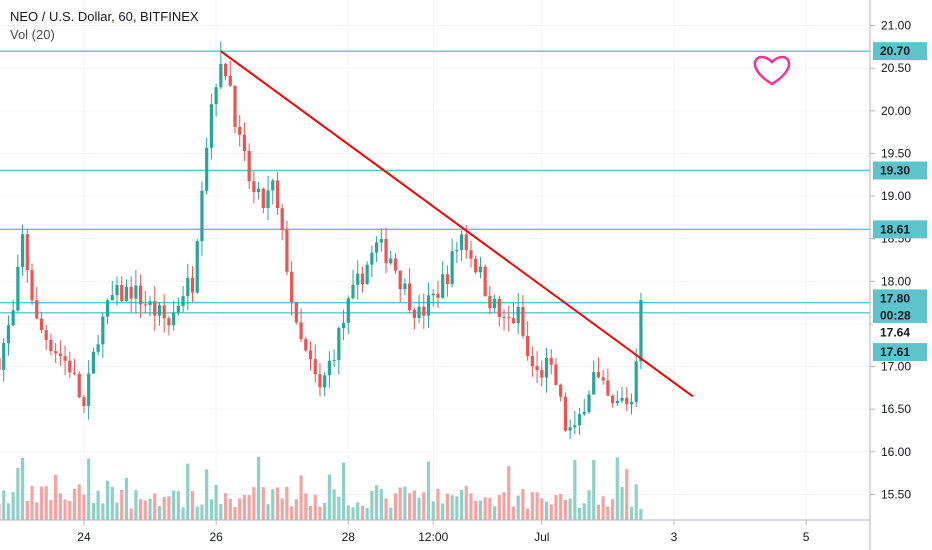 The width and height of the screenshot is (932, 550). I want to click on x-tick-label: 12:00, so click(433, 537).